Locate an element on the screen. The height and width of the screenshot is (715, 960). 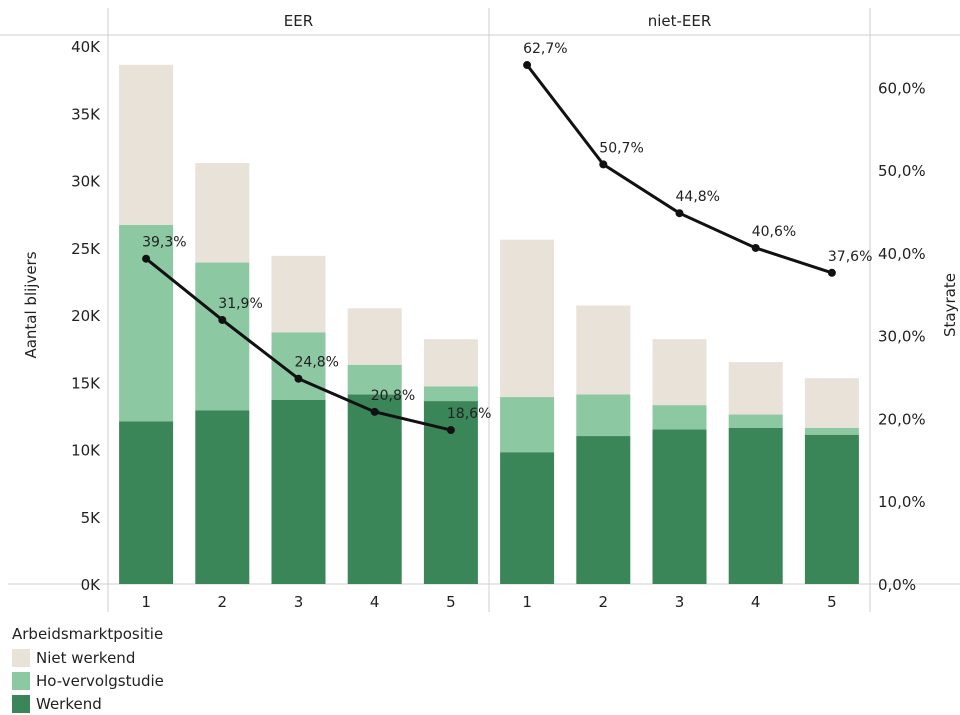
legend-swatch-ho-vervolgstudie is located at coordinates (21, 680).